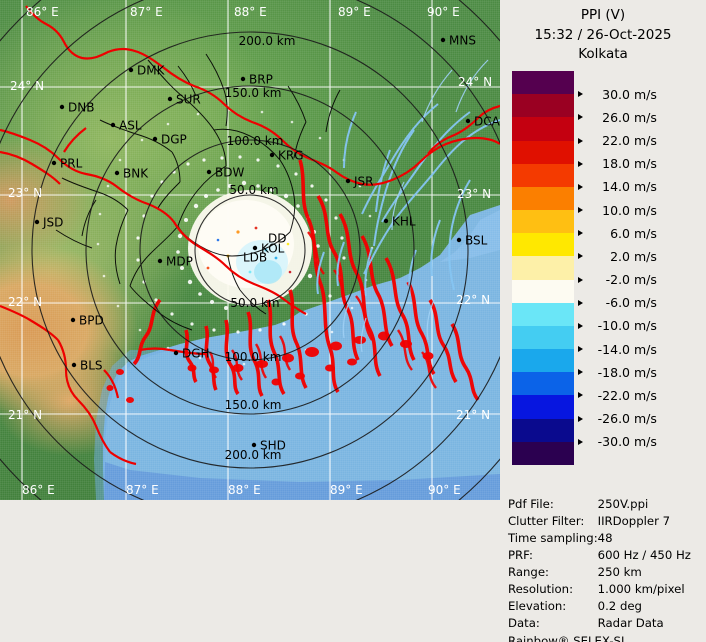 This screenshot has width=706, height=642. What do you see at coordinates (348, 181) in the screenshot?
I see `city-dot-JSR` at bounding box center [348, 181].